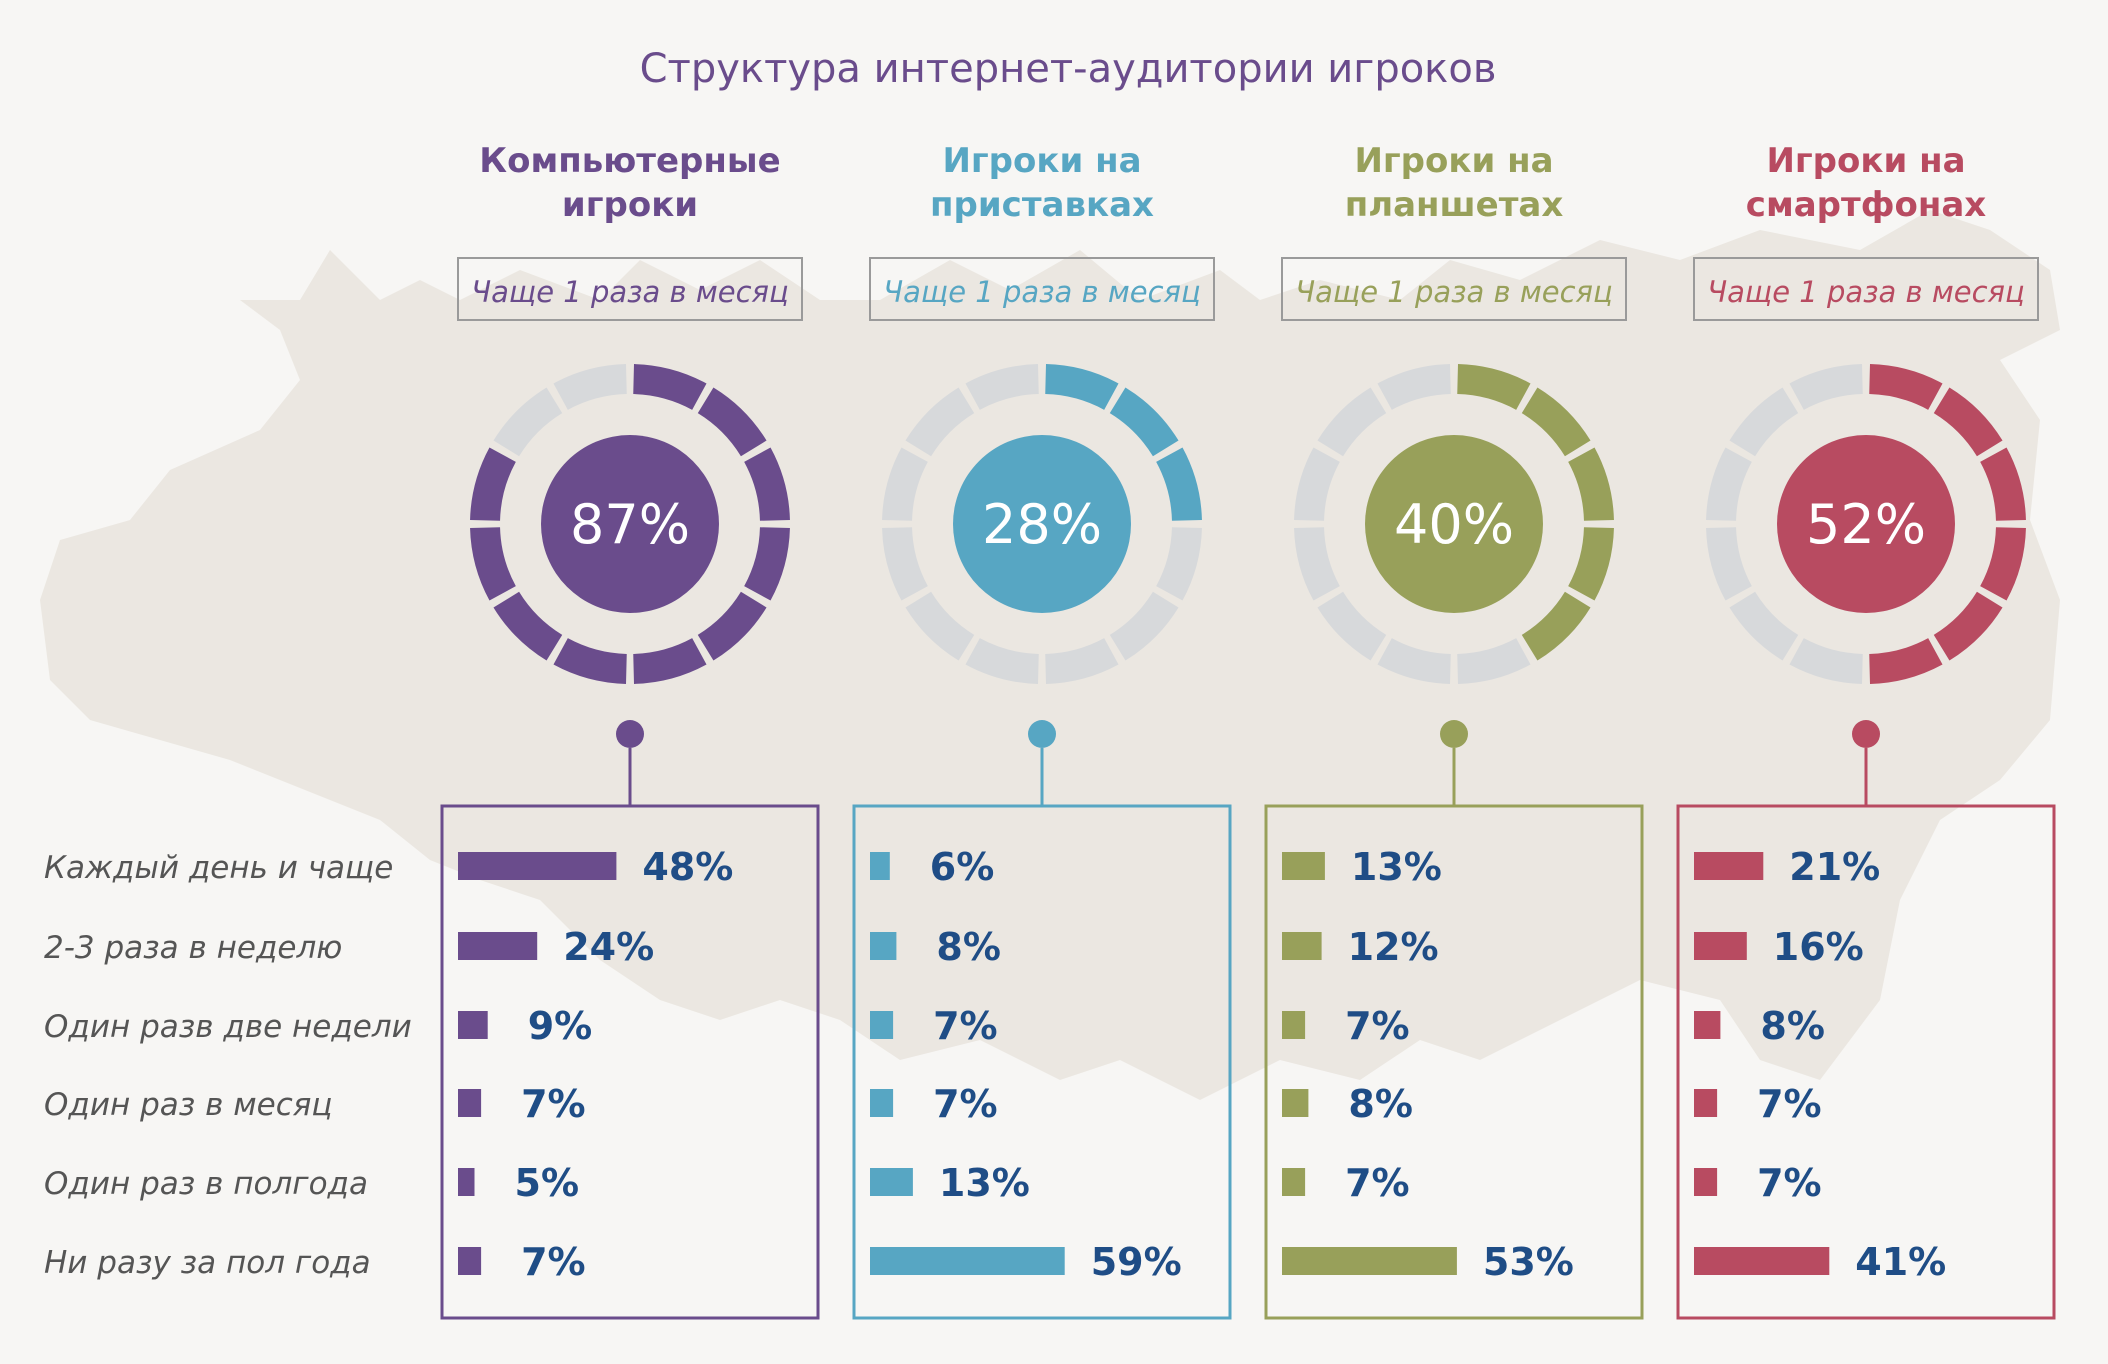 The height and width of the screenshot is (1364, 2108). Describe the element at coordinates (547, 1183) in the screenshot. I see `bar-value-label: 5%` at that location.